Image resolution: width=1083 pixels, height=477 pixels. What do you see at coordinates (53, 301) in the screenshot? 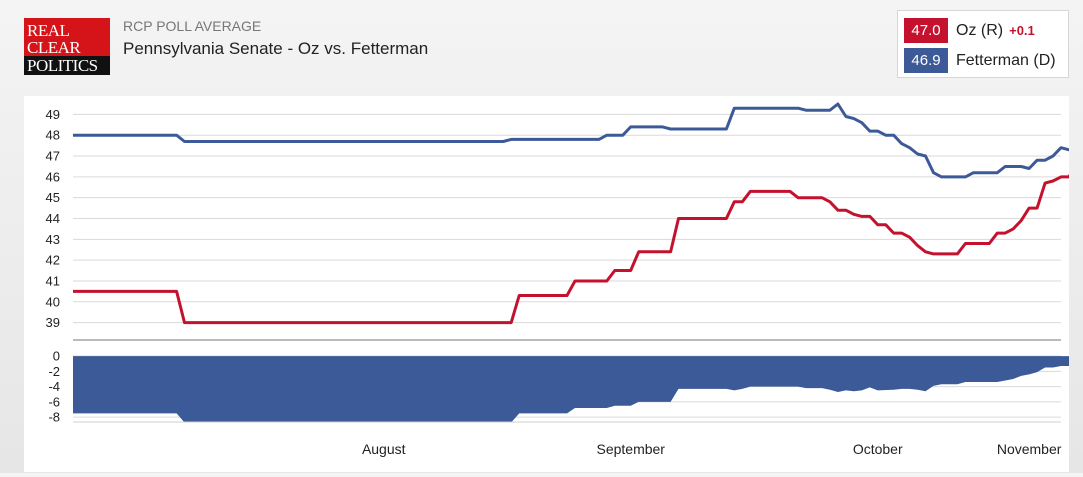
I see `y-tick-label: 40` at bounding box center [53, 301].